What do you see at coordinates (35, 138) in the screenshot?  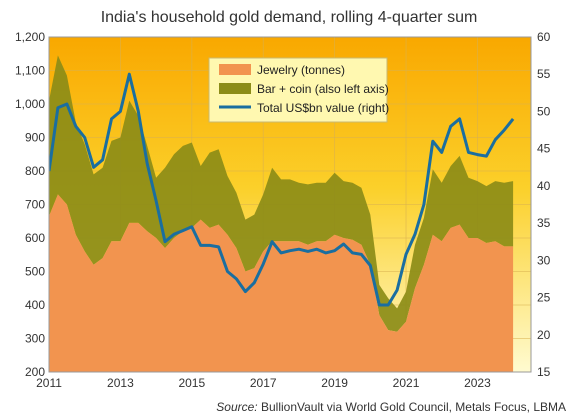 I see `y-left-tick-label: 900` at bounding box center [35, 138].